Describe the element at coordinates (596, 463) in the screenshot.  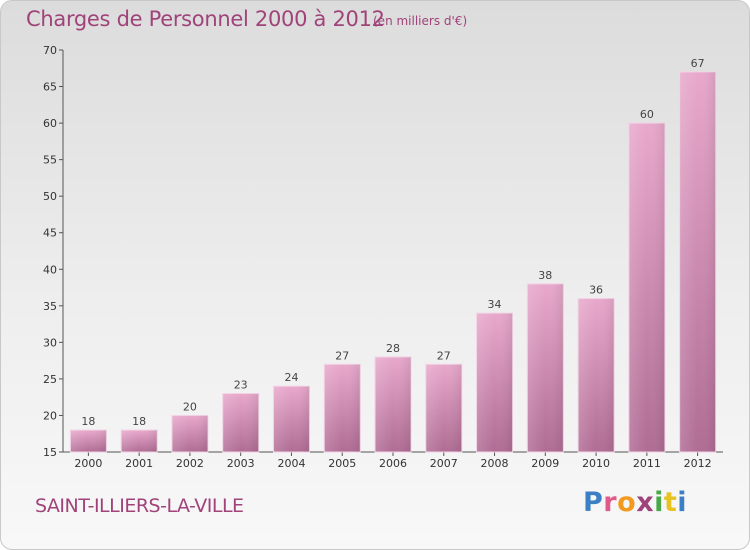
I see `x-tick-label: 2010` at that location.